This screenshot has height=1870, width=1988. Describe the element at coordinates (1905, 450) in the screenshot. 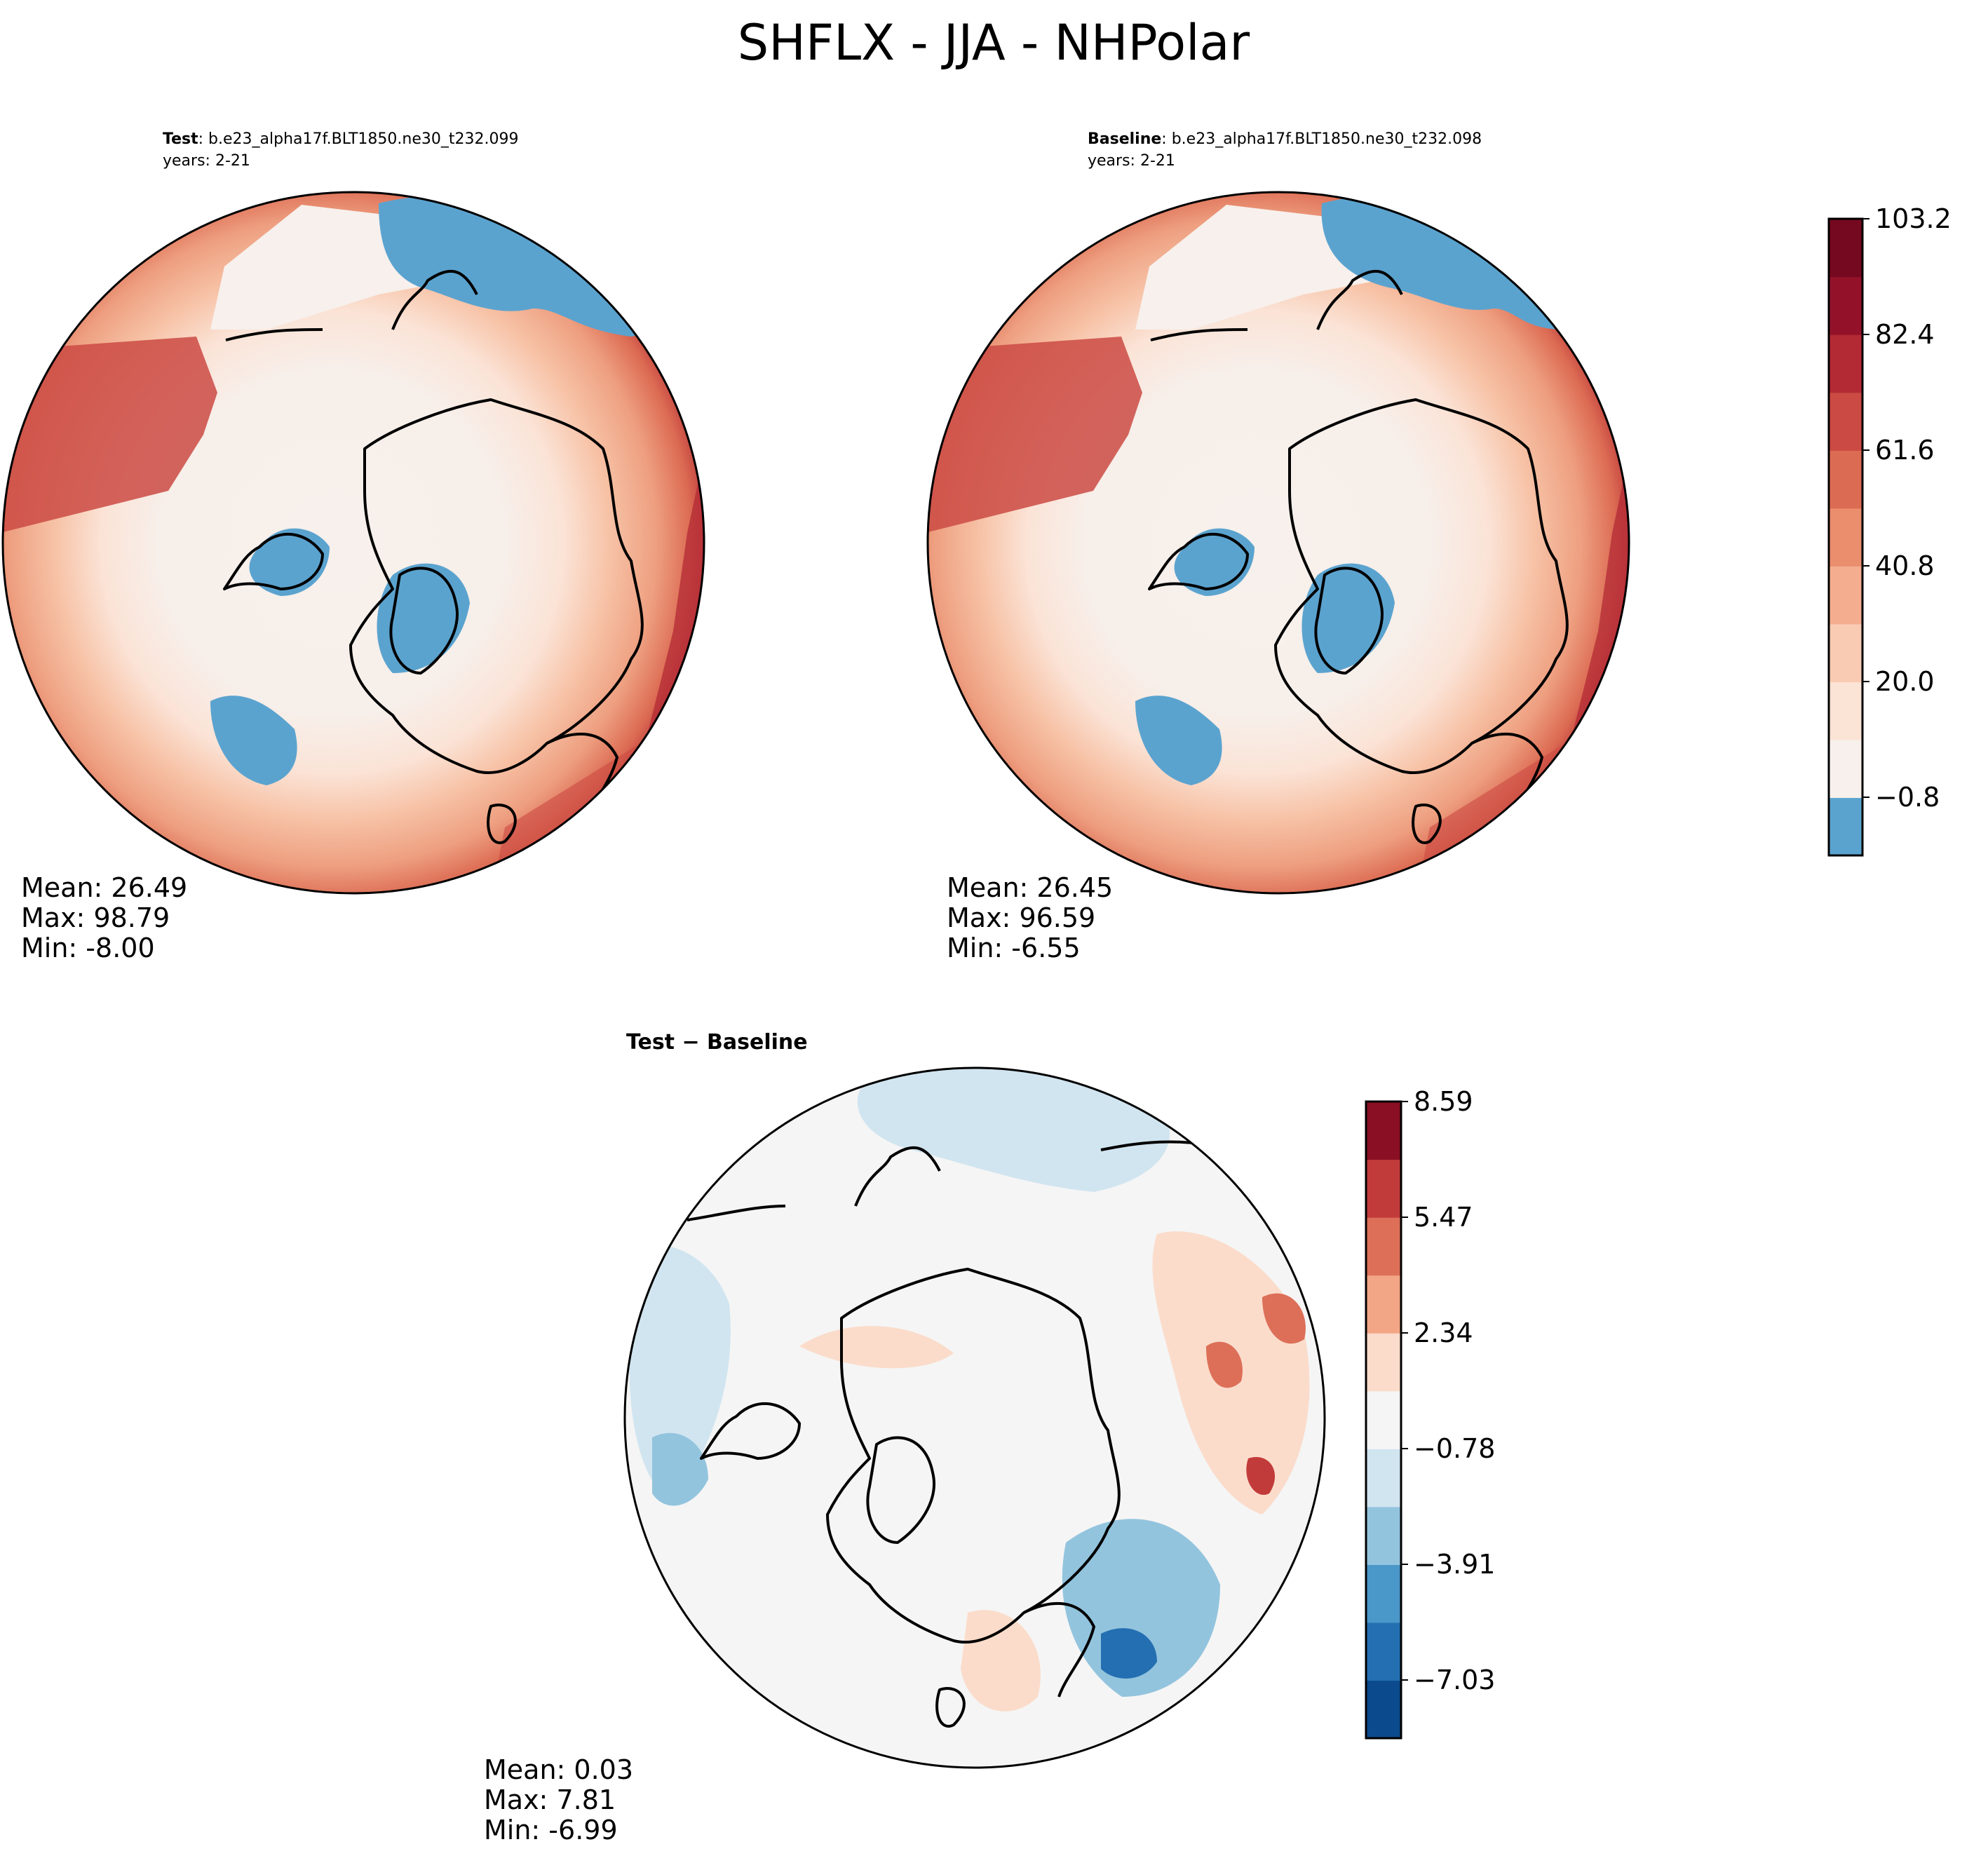

I see `main-tick-label: 61.6` at that location.